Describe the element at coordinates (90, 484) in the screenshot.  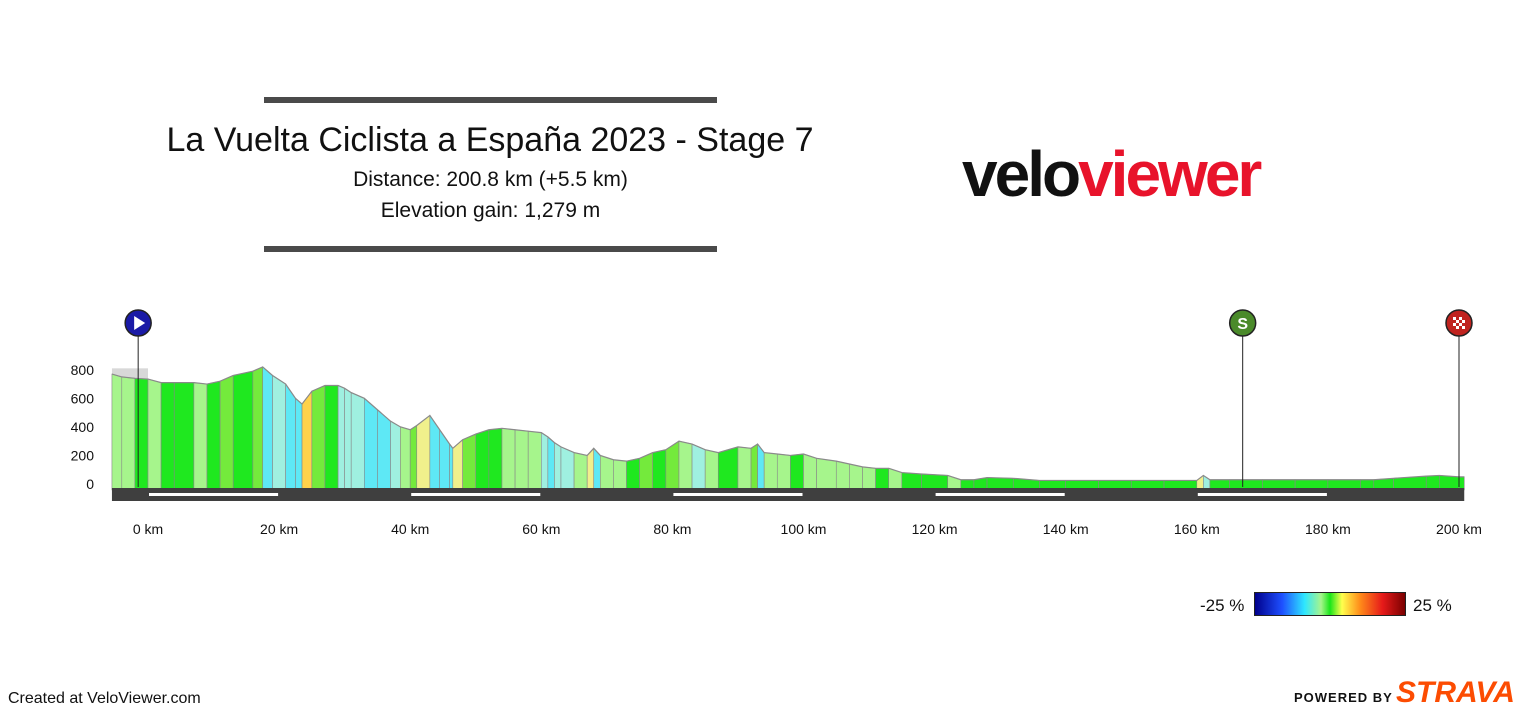
I see `y-tick-label: 0` at that location.